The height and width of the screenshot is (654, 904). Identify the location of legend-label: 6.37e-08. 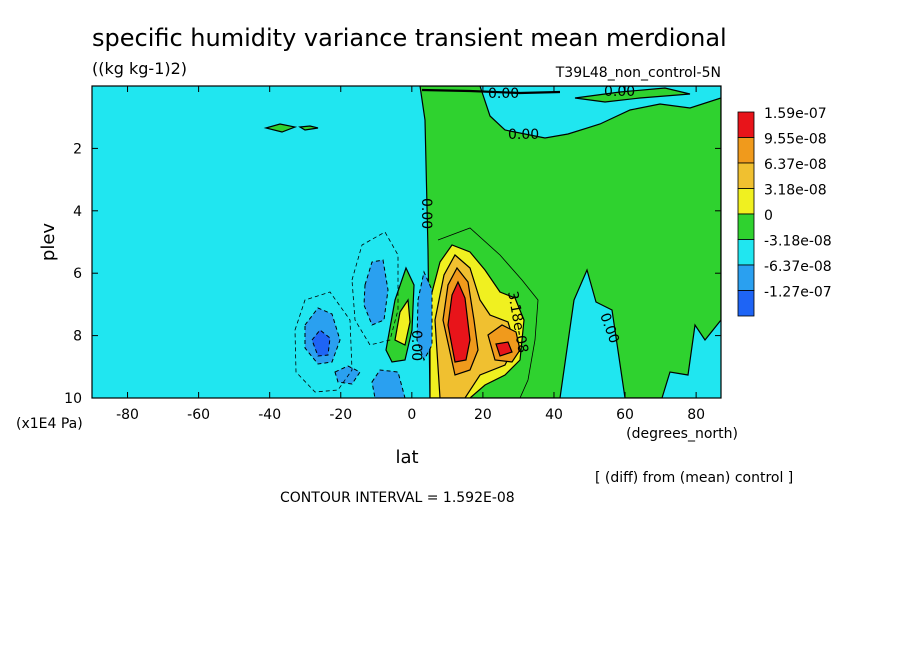
(795, 165).